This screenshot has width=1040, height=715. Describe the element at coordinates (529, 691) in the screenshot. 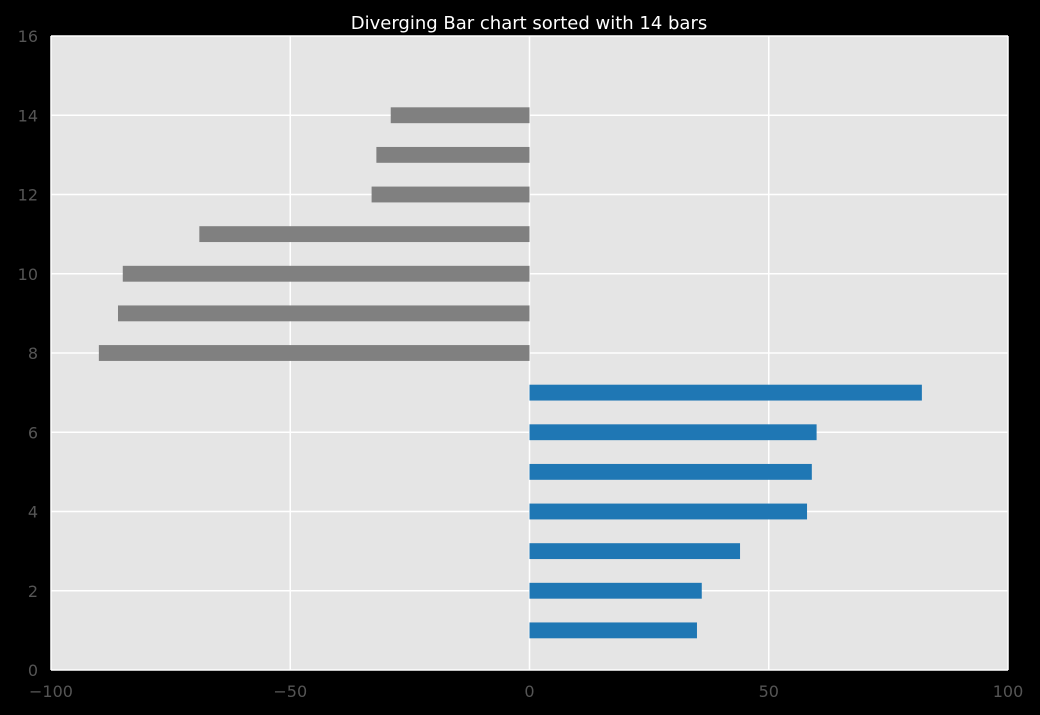

I see `x-tick-label: 0` at that location.